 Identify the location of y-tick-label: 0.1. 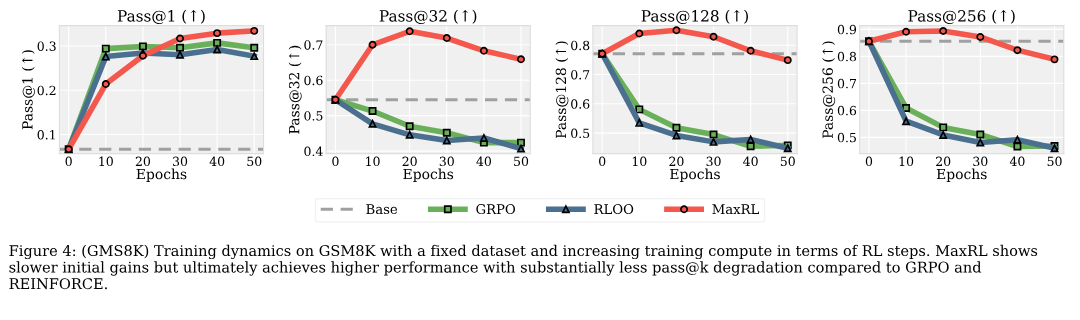
(46, 135).